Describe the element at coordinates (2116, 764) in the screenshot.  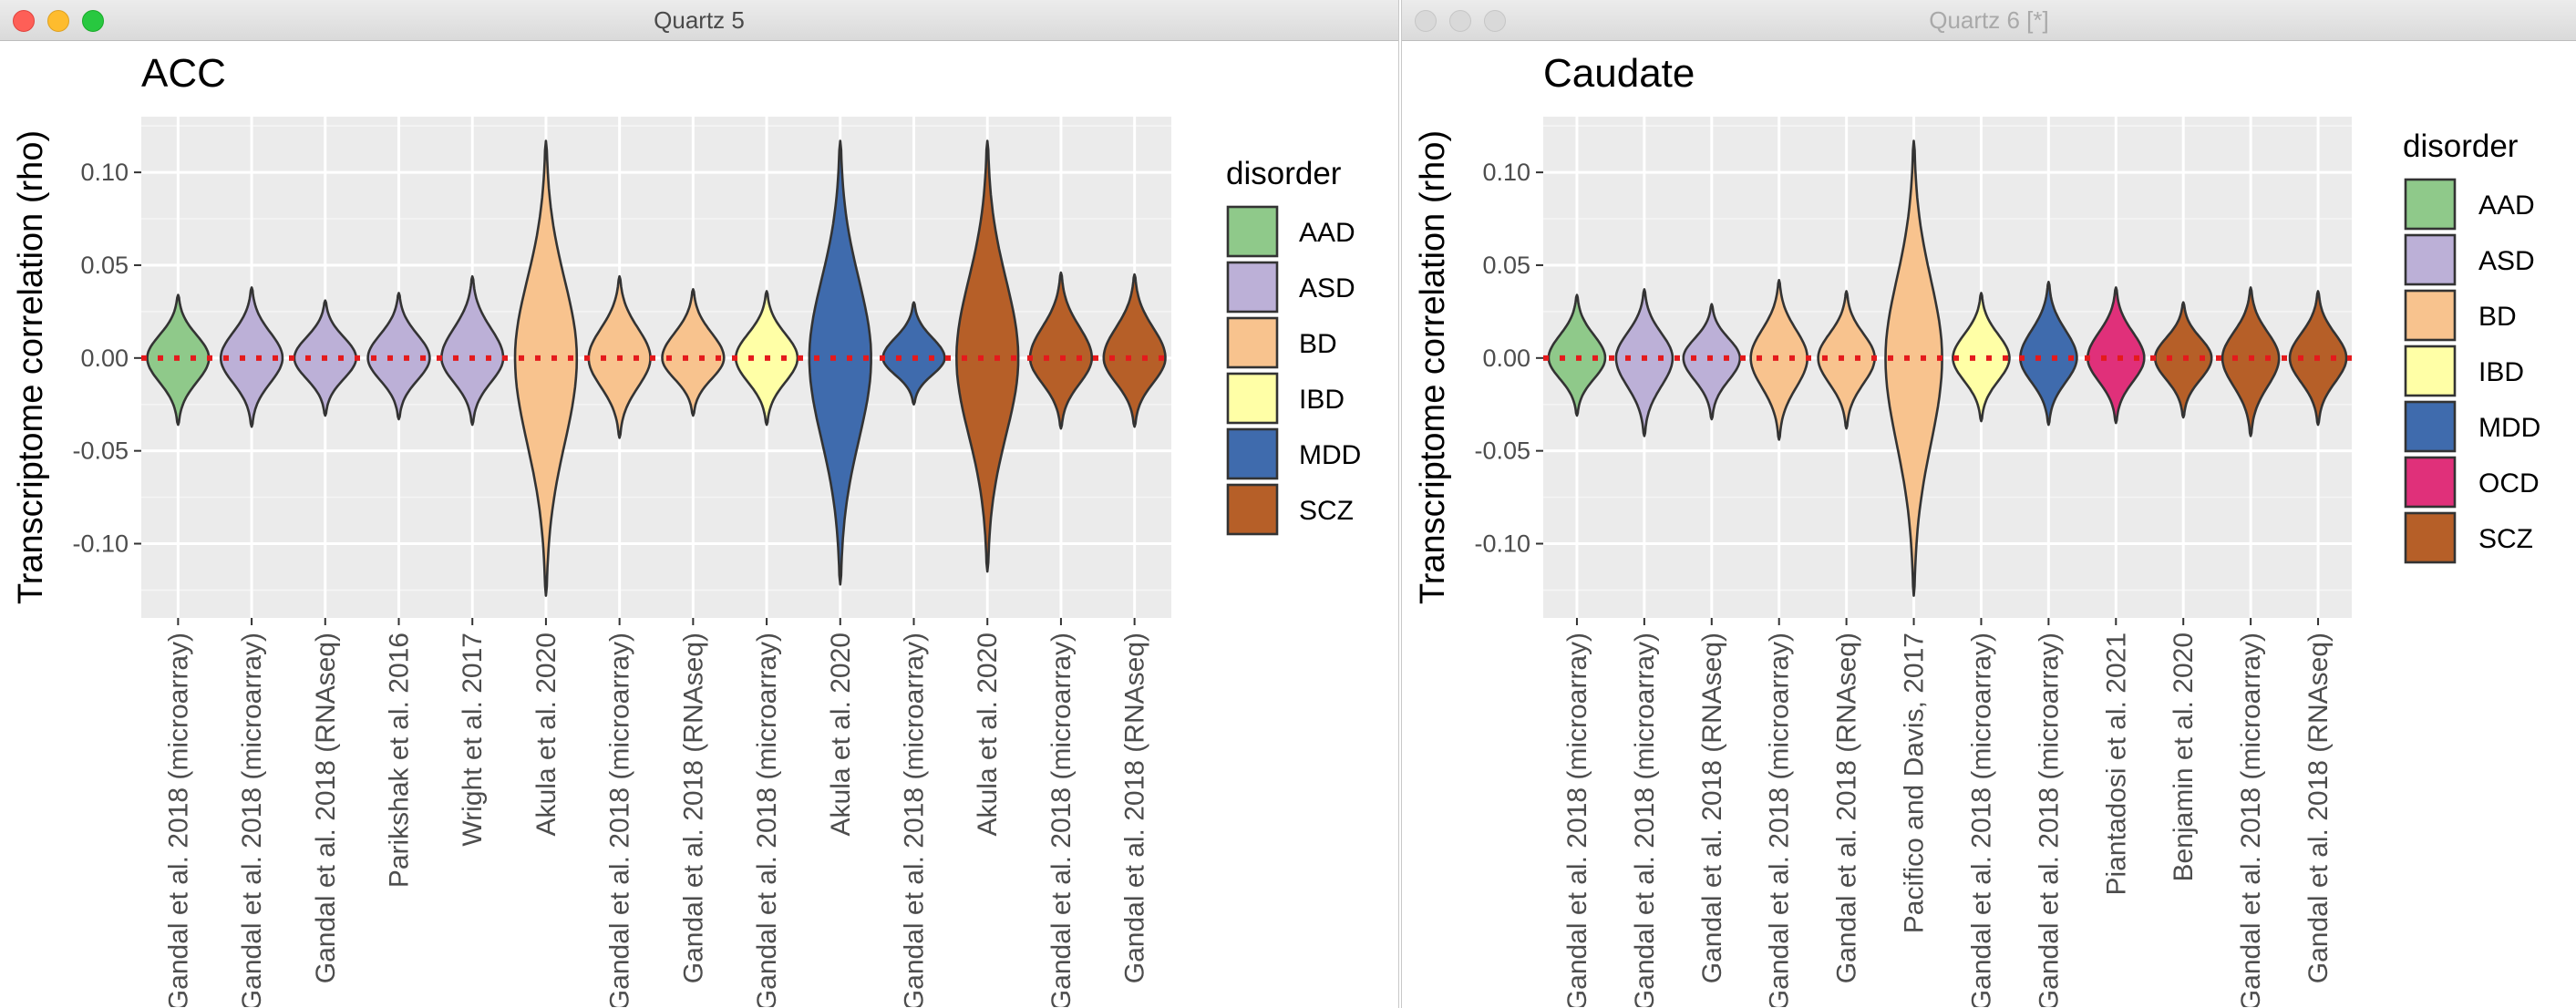
I see `x-tick-label: Piantadosi et al. 2021` at that location.